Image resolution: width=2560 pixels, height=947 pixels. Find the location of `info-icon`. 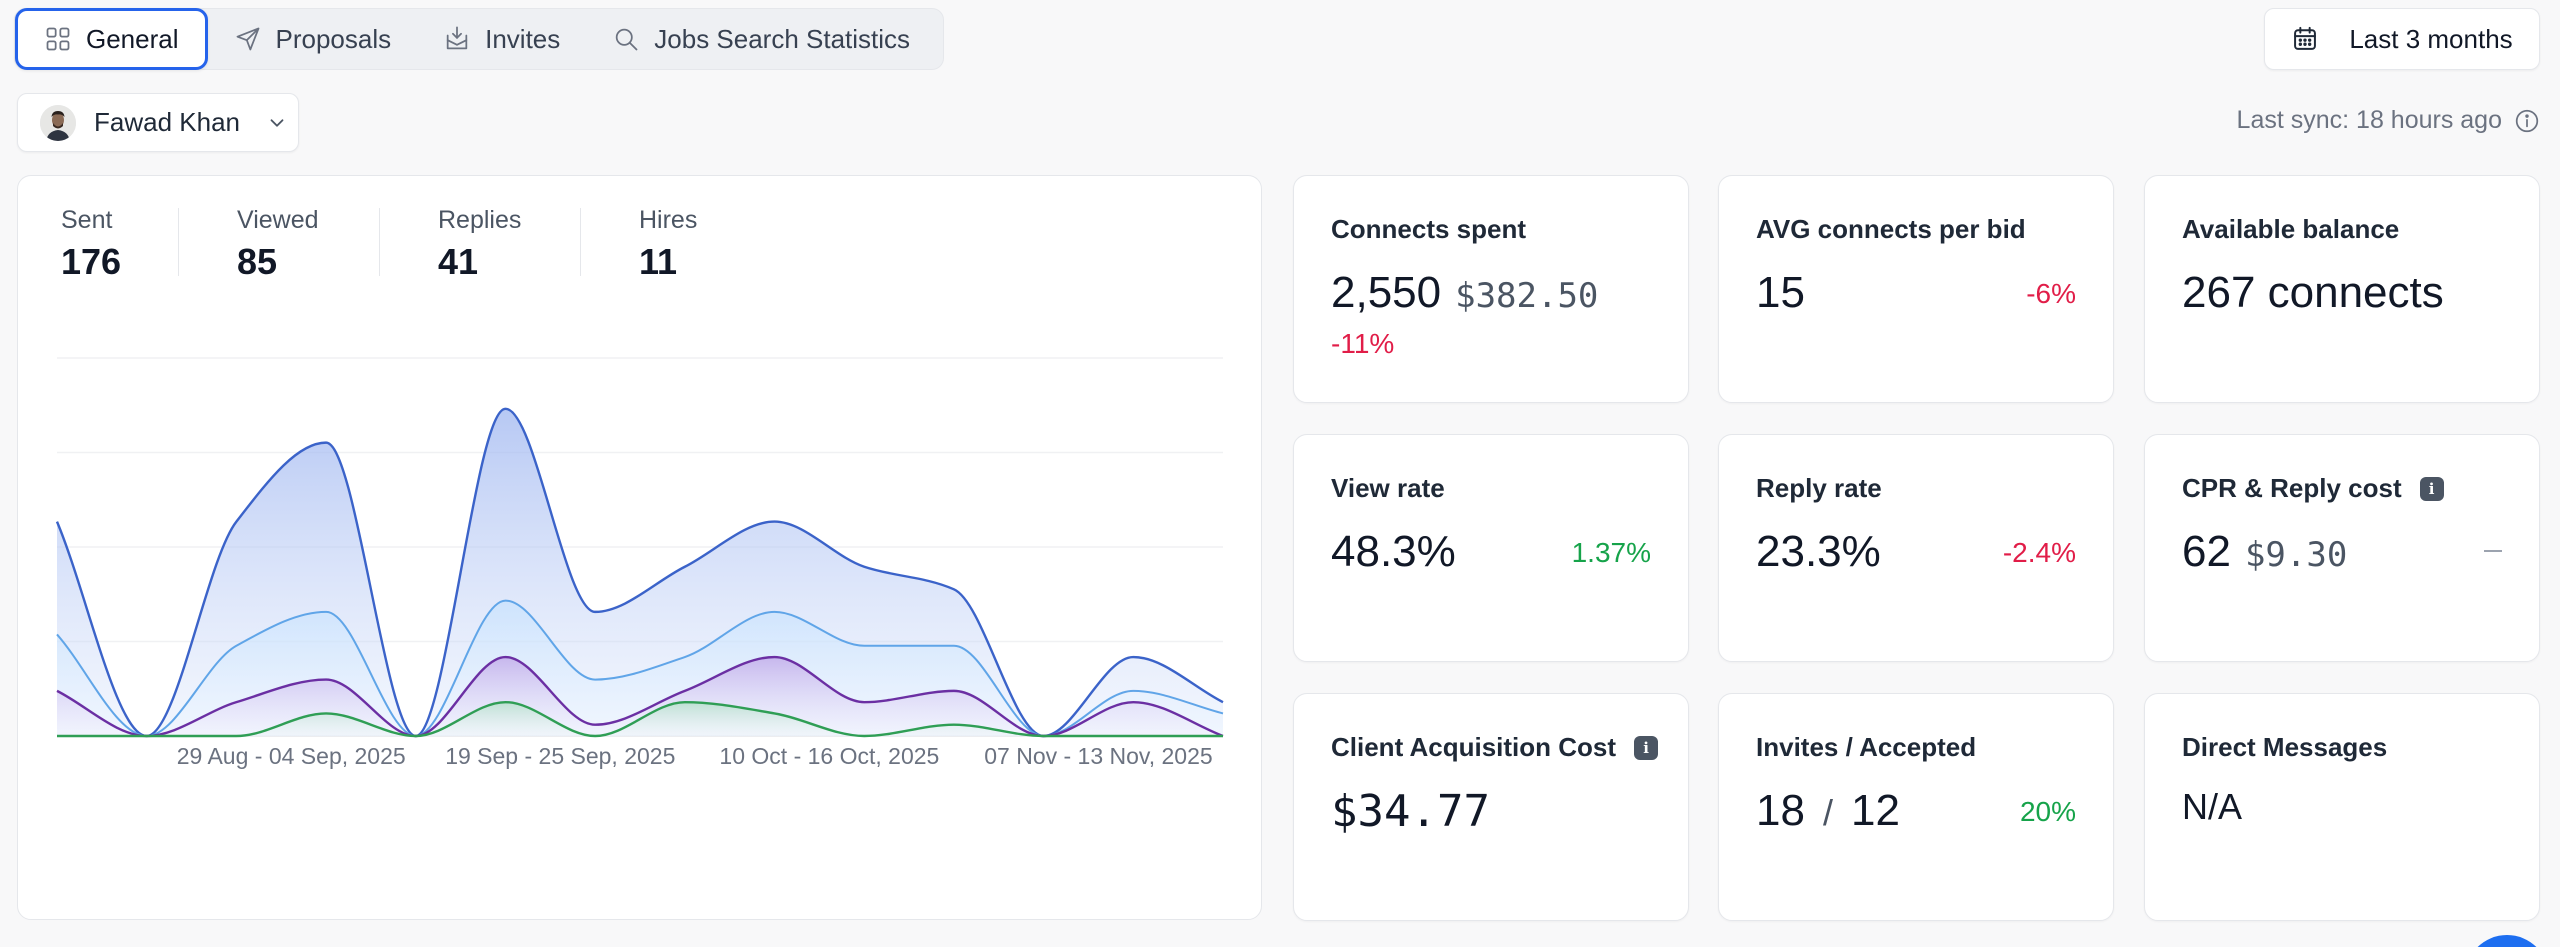

info-icon is located at coordinates (2527, 121).